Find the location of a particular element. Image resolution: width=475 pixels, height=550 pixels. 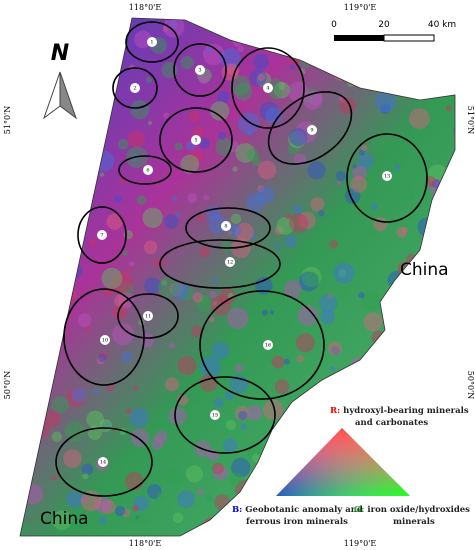

zone-marker is located at coordinates (103, 462).